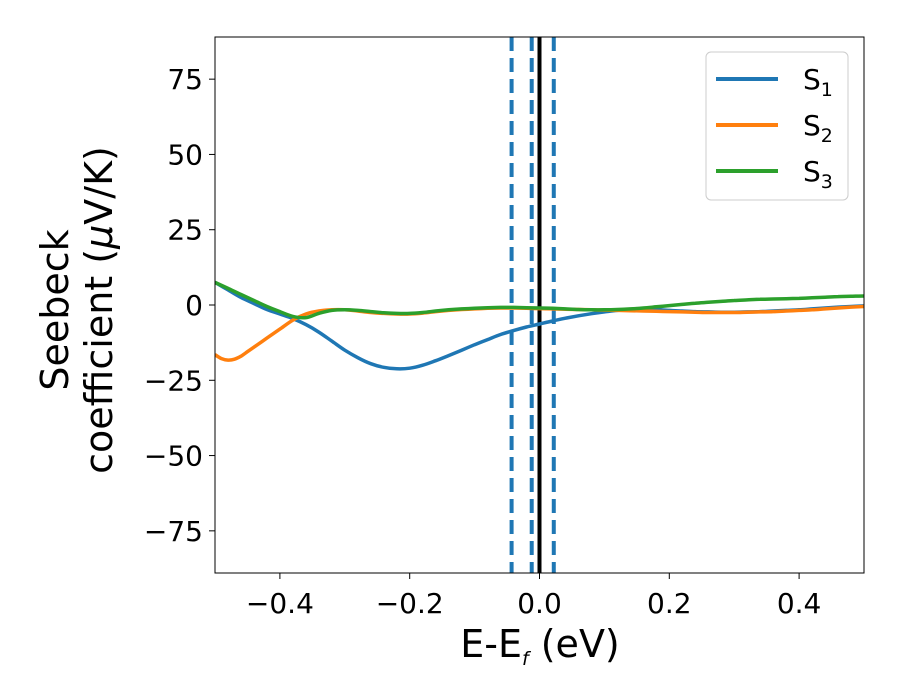 The image size is (900, 700). What do you see at coordinates (280, 603) in the screenshot?
I see `x-tick-label: −0.4` at bounding box center [280, 603].